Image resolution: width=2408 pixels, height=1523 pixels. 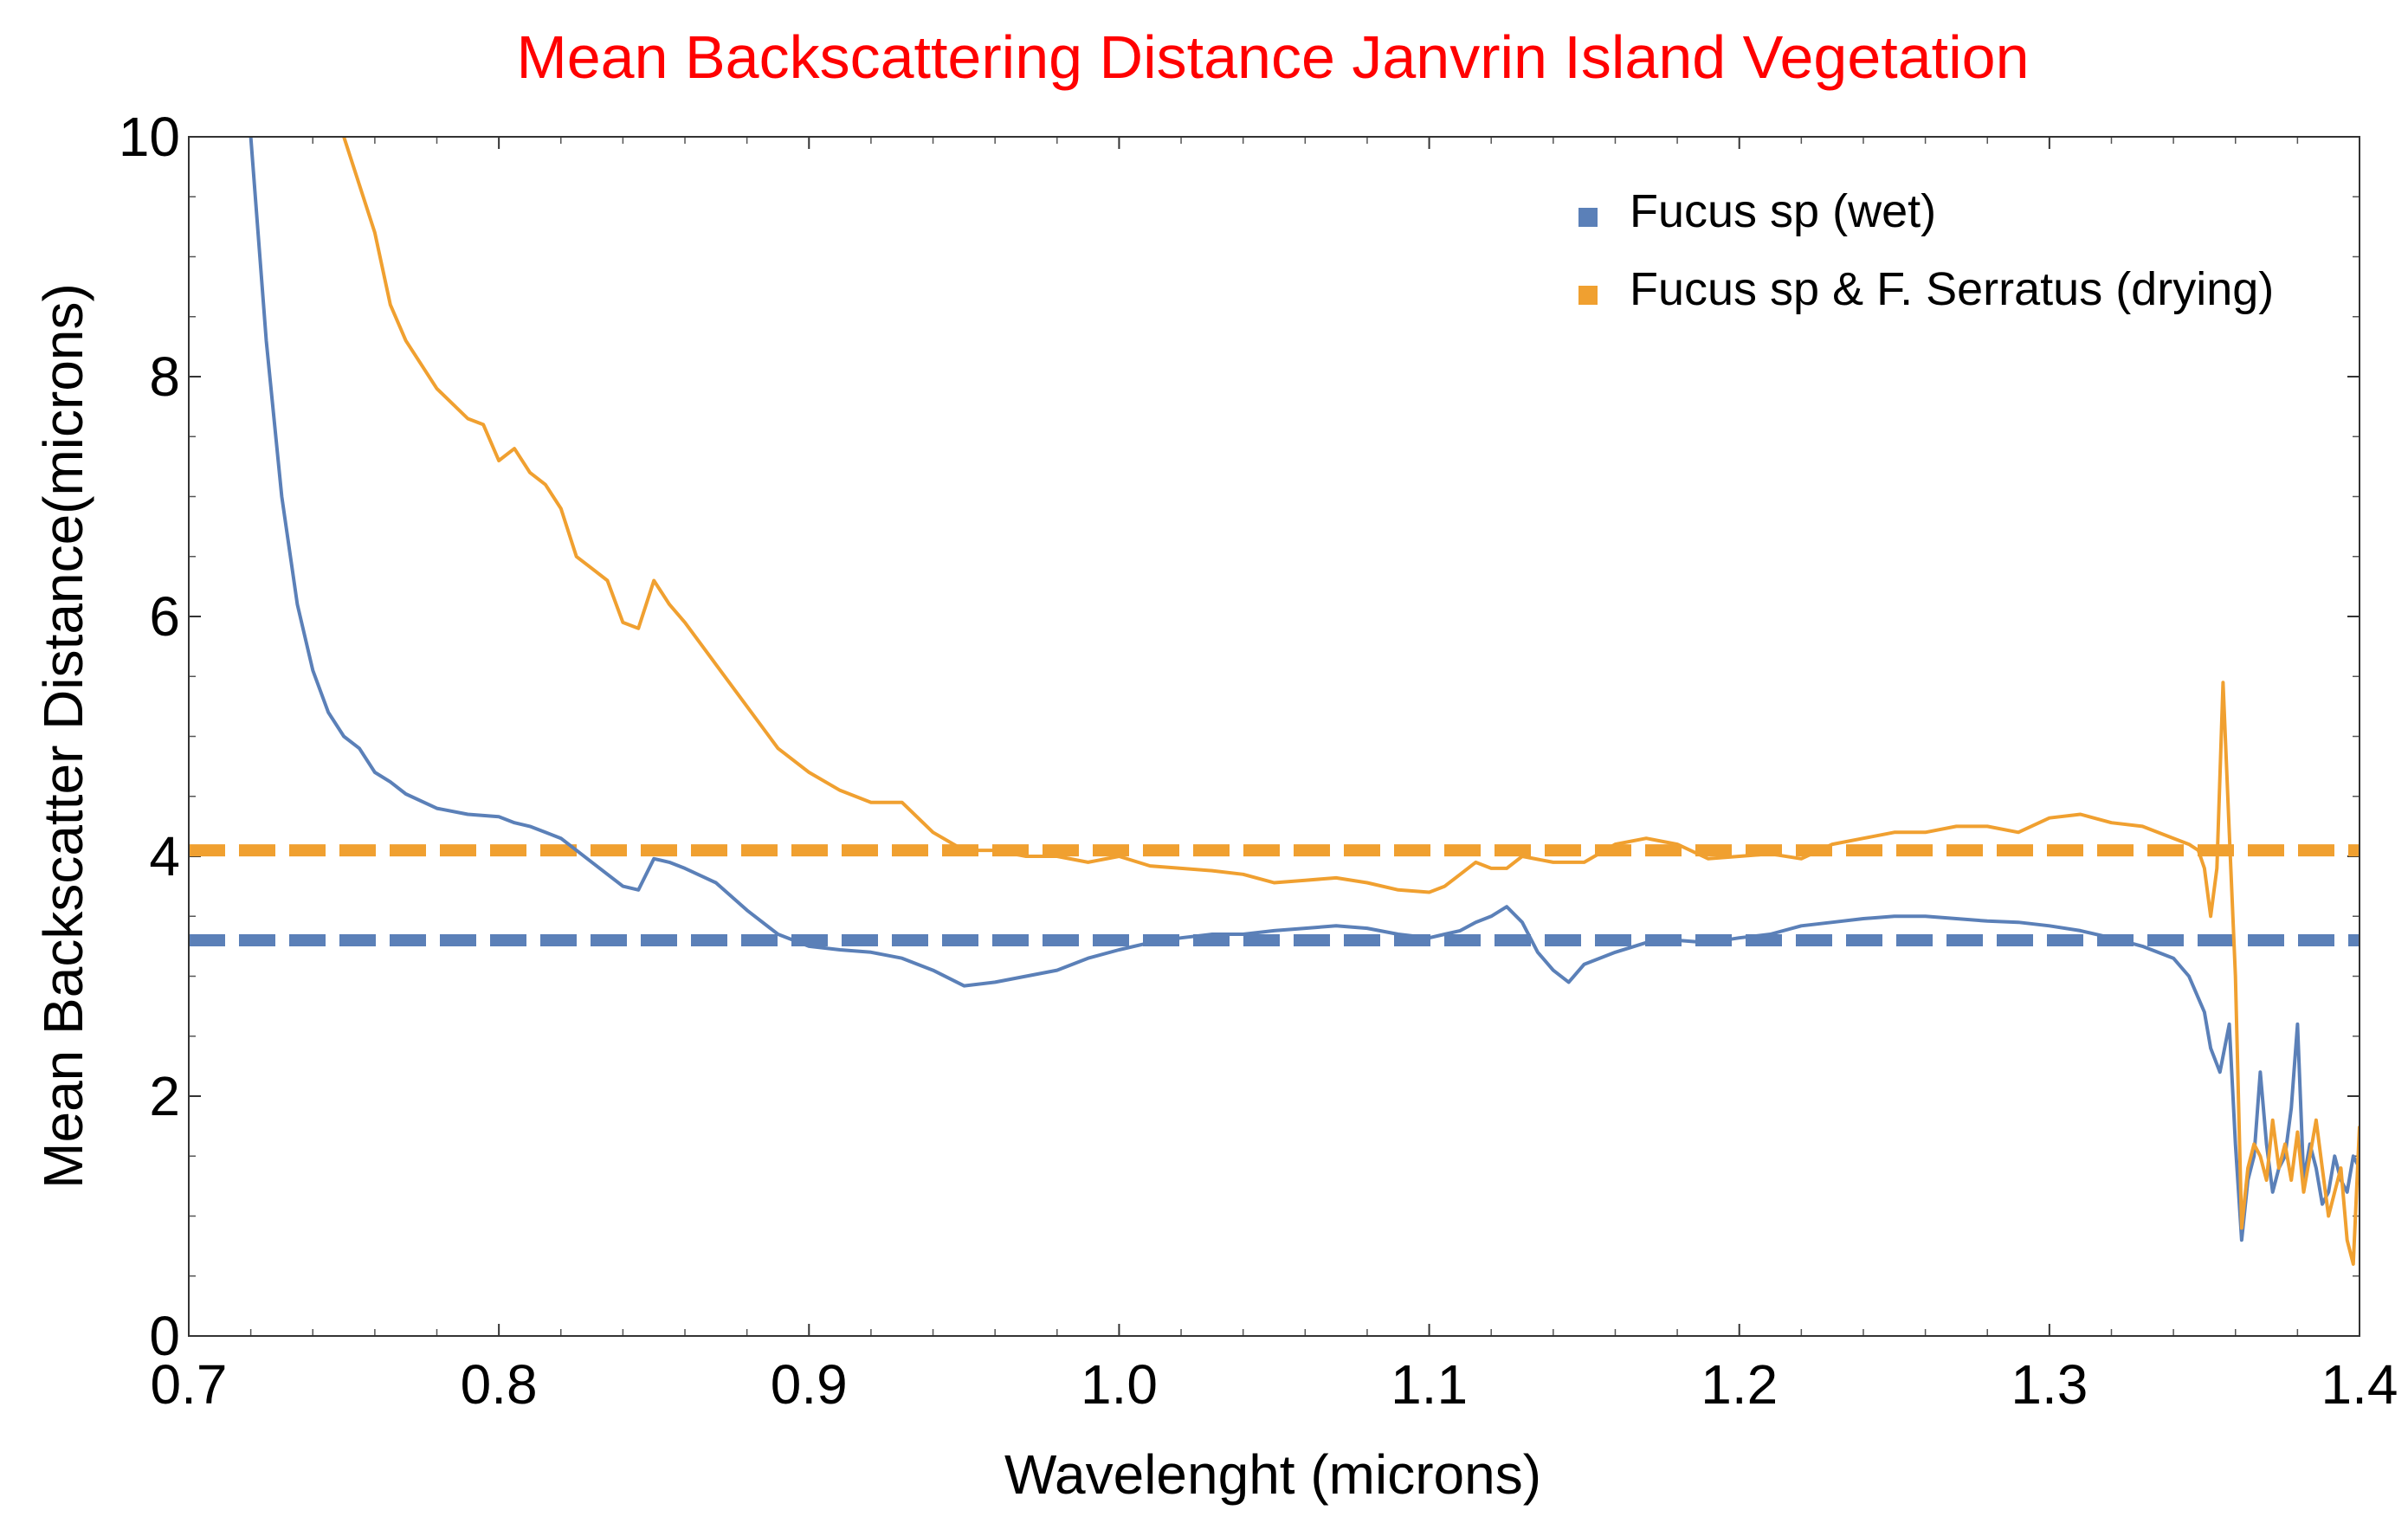 I want to click on x-tick-label: 0.9, so click(x=809, y=1384).